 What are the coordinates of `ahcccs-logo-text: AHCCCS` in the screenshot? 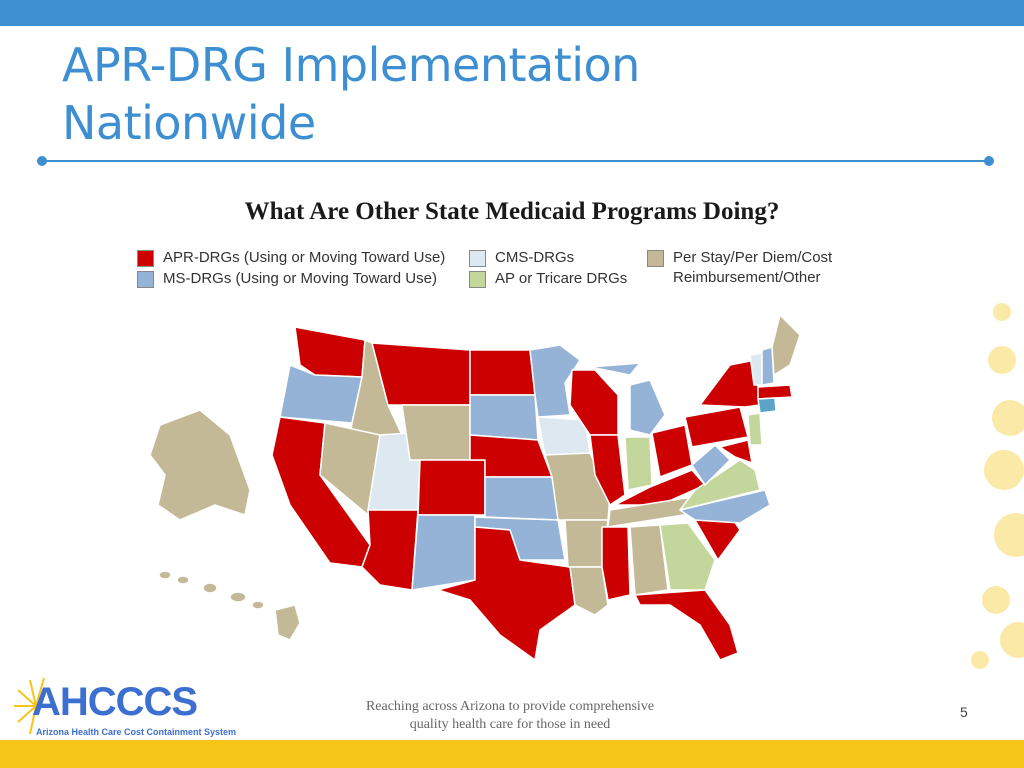 It's located at (115, 702).